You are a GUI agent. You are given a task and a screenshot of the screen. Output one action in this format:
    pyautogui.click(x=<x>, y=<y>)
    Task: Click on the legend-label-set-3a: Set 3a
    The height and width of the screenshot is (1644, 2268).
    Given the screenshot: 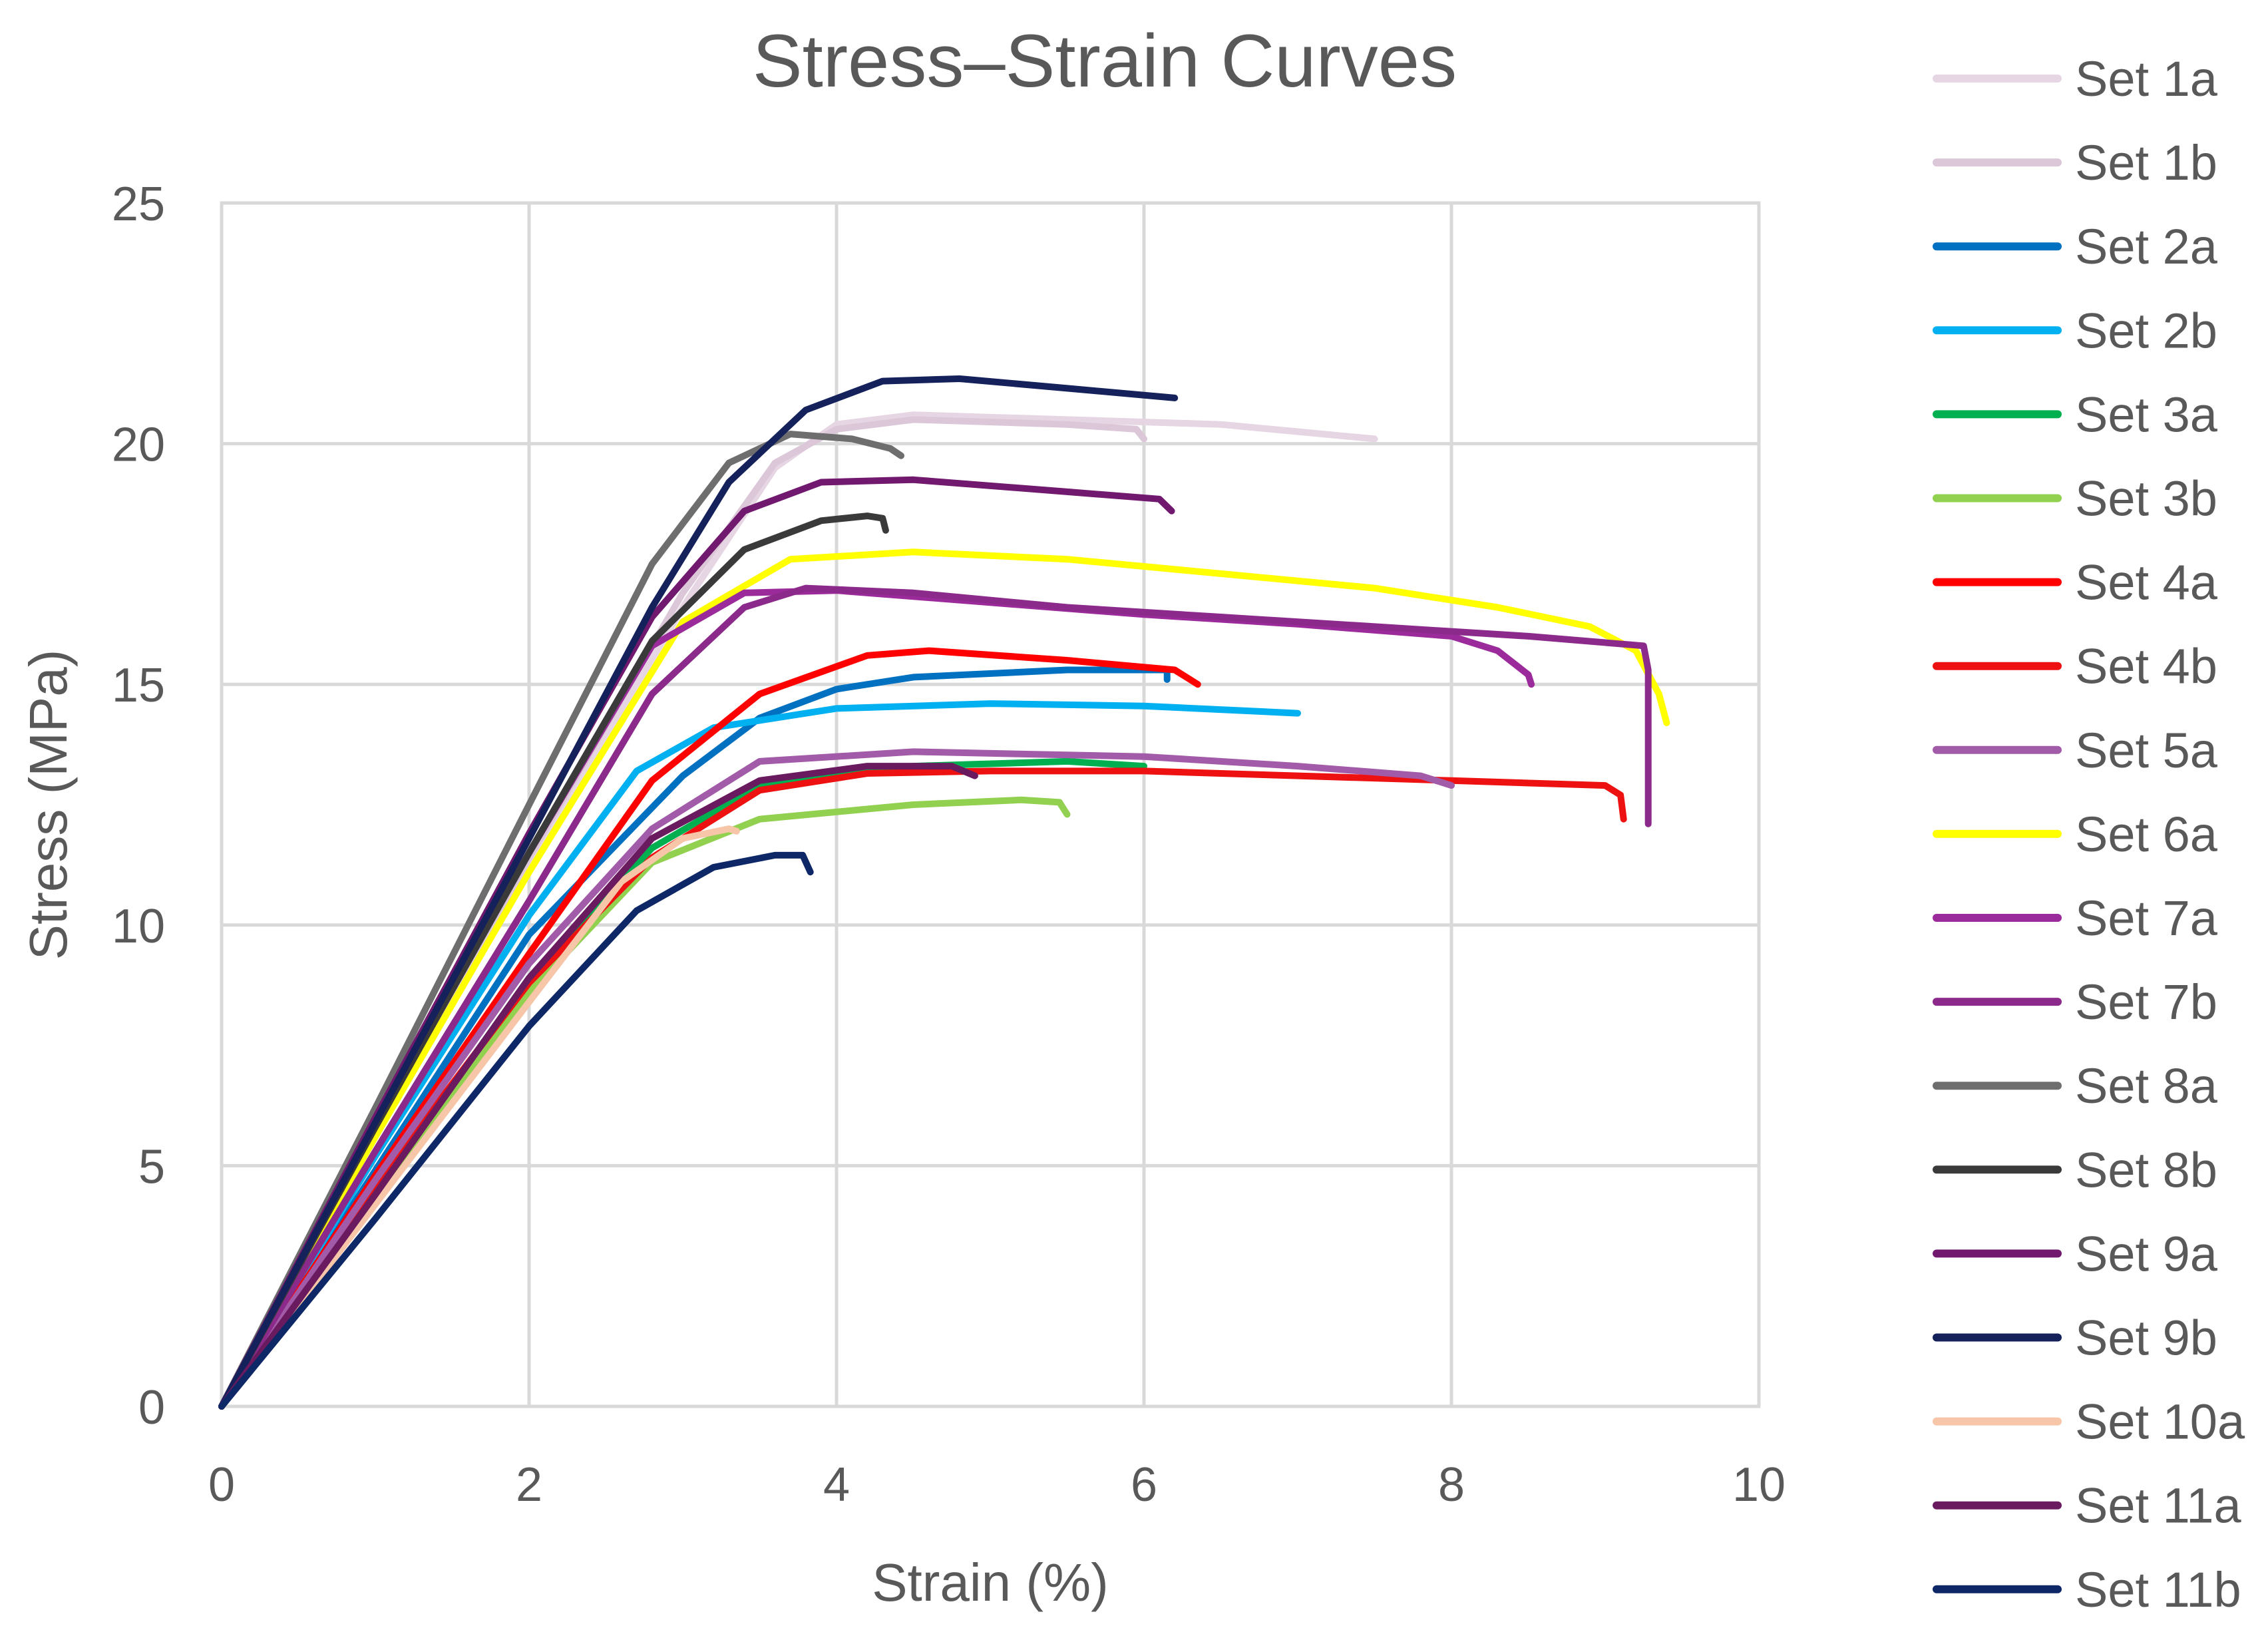 What is the action you would take?
    pyautogui.click(x=2146, y=414)
    